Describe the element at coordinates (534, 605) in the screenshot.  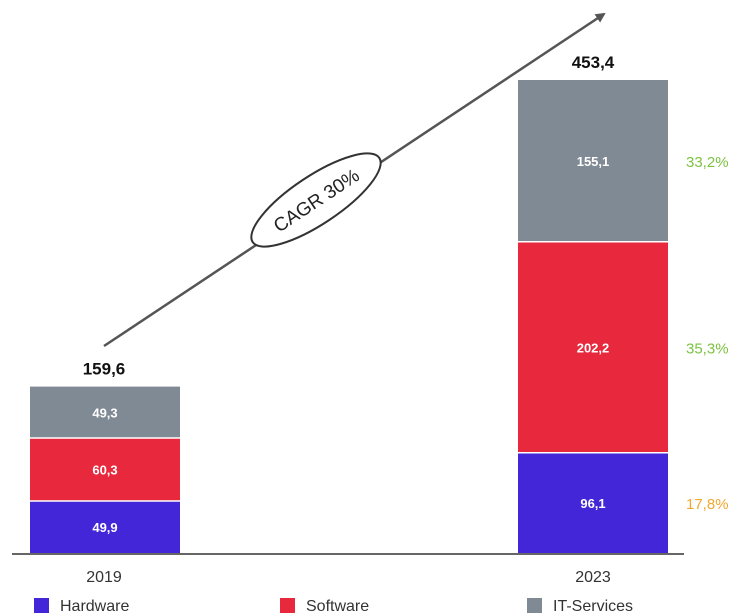
I see `legend-swatch-it-services` at that location.